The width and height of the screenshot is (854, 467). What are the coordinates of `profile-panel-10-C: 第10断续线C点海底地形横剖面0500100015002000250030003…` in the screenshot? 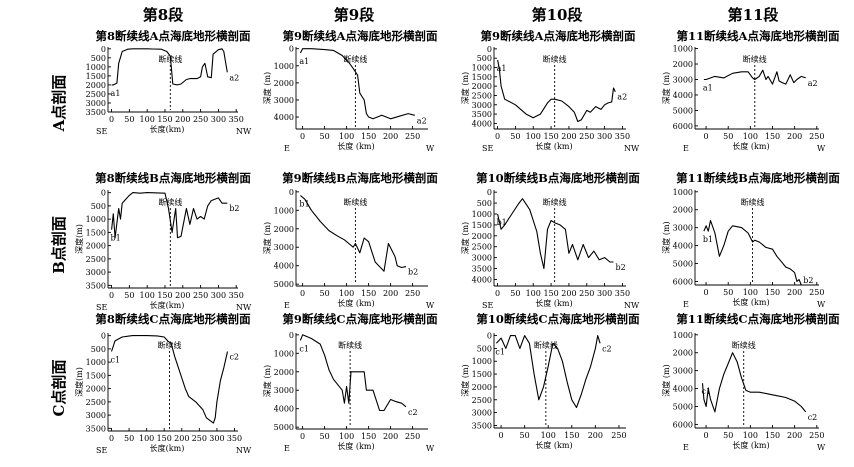 It's located at (550, 381).